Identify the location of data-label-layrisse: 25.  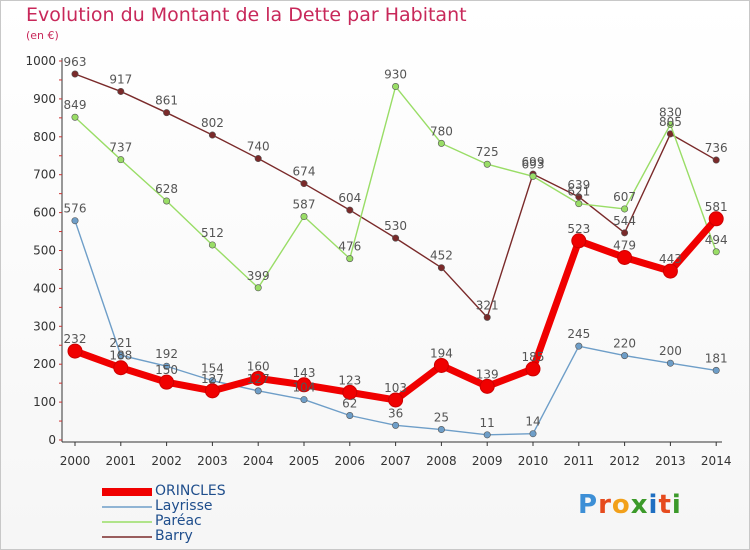
(441, 418).